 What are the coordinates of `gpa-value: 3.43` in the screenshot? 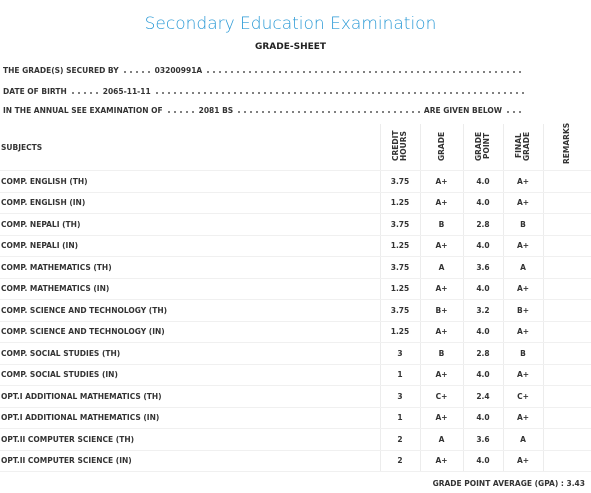 It's located at (575, 483).